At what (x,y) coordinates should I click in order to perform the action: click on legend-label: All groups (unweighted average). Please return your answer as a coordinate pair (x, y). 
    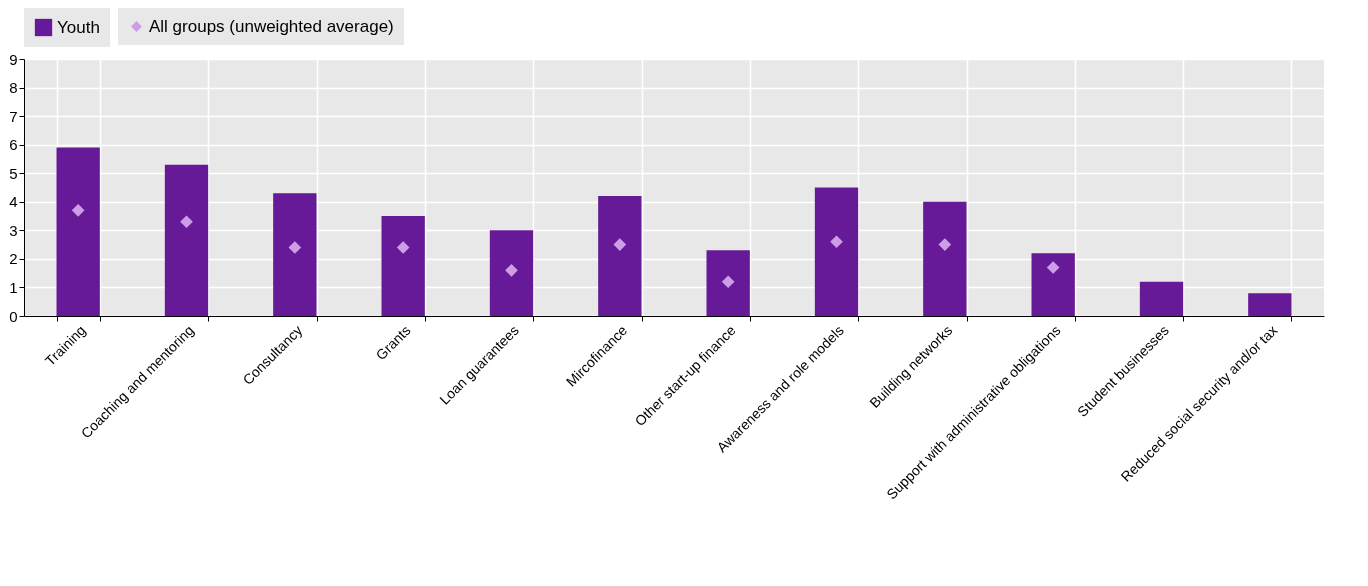
    Looking at the image, I should click on (271, 26).